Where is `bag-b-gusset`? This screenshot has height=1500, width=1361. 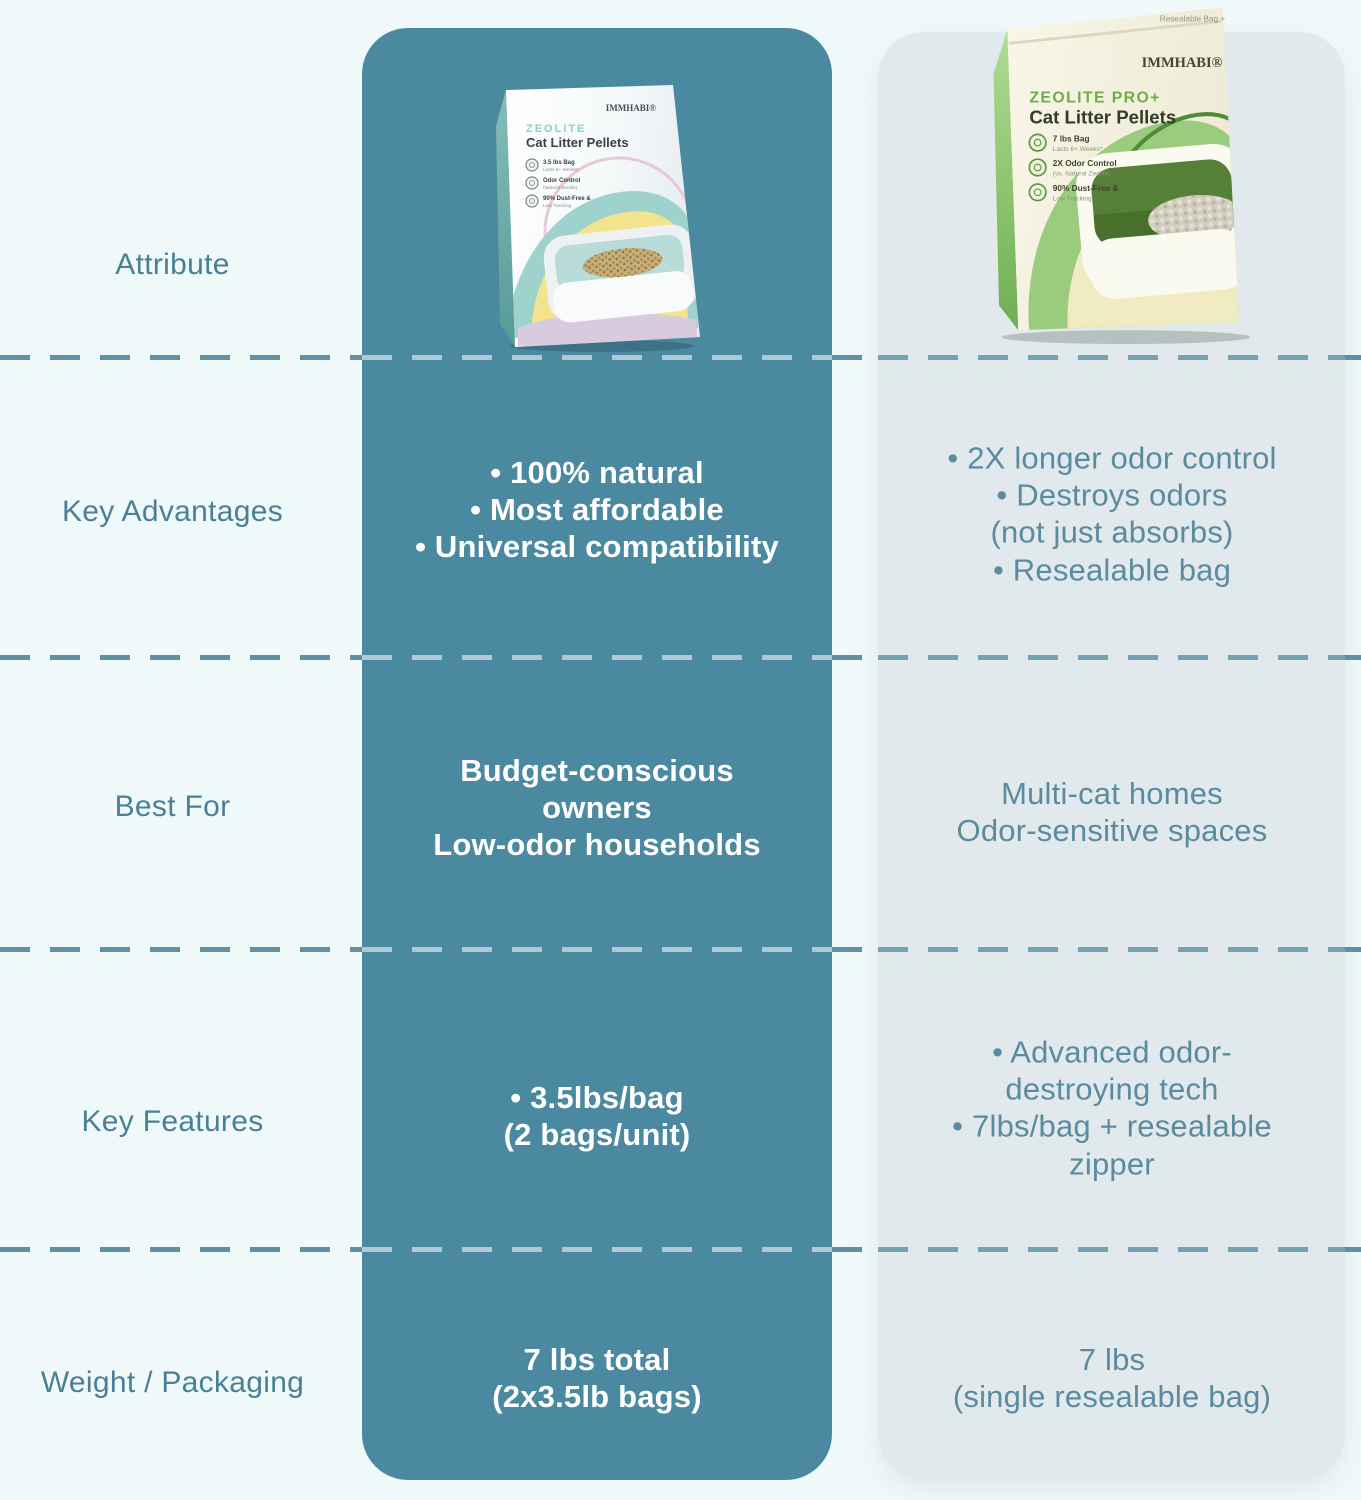 bag-b-gusset is located at coordinates (1006, 180).